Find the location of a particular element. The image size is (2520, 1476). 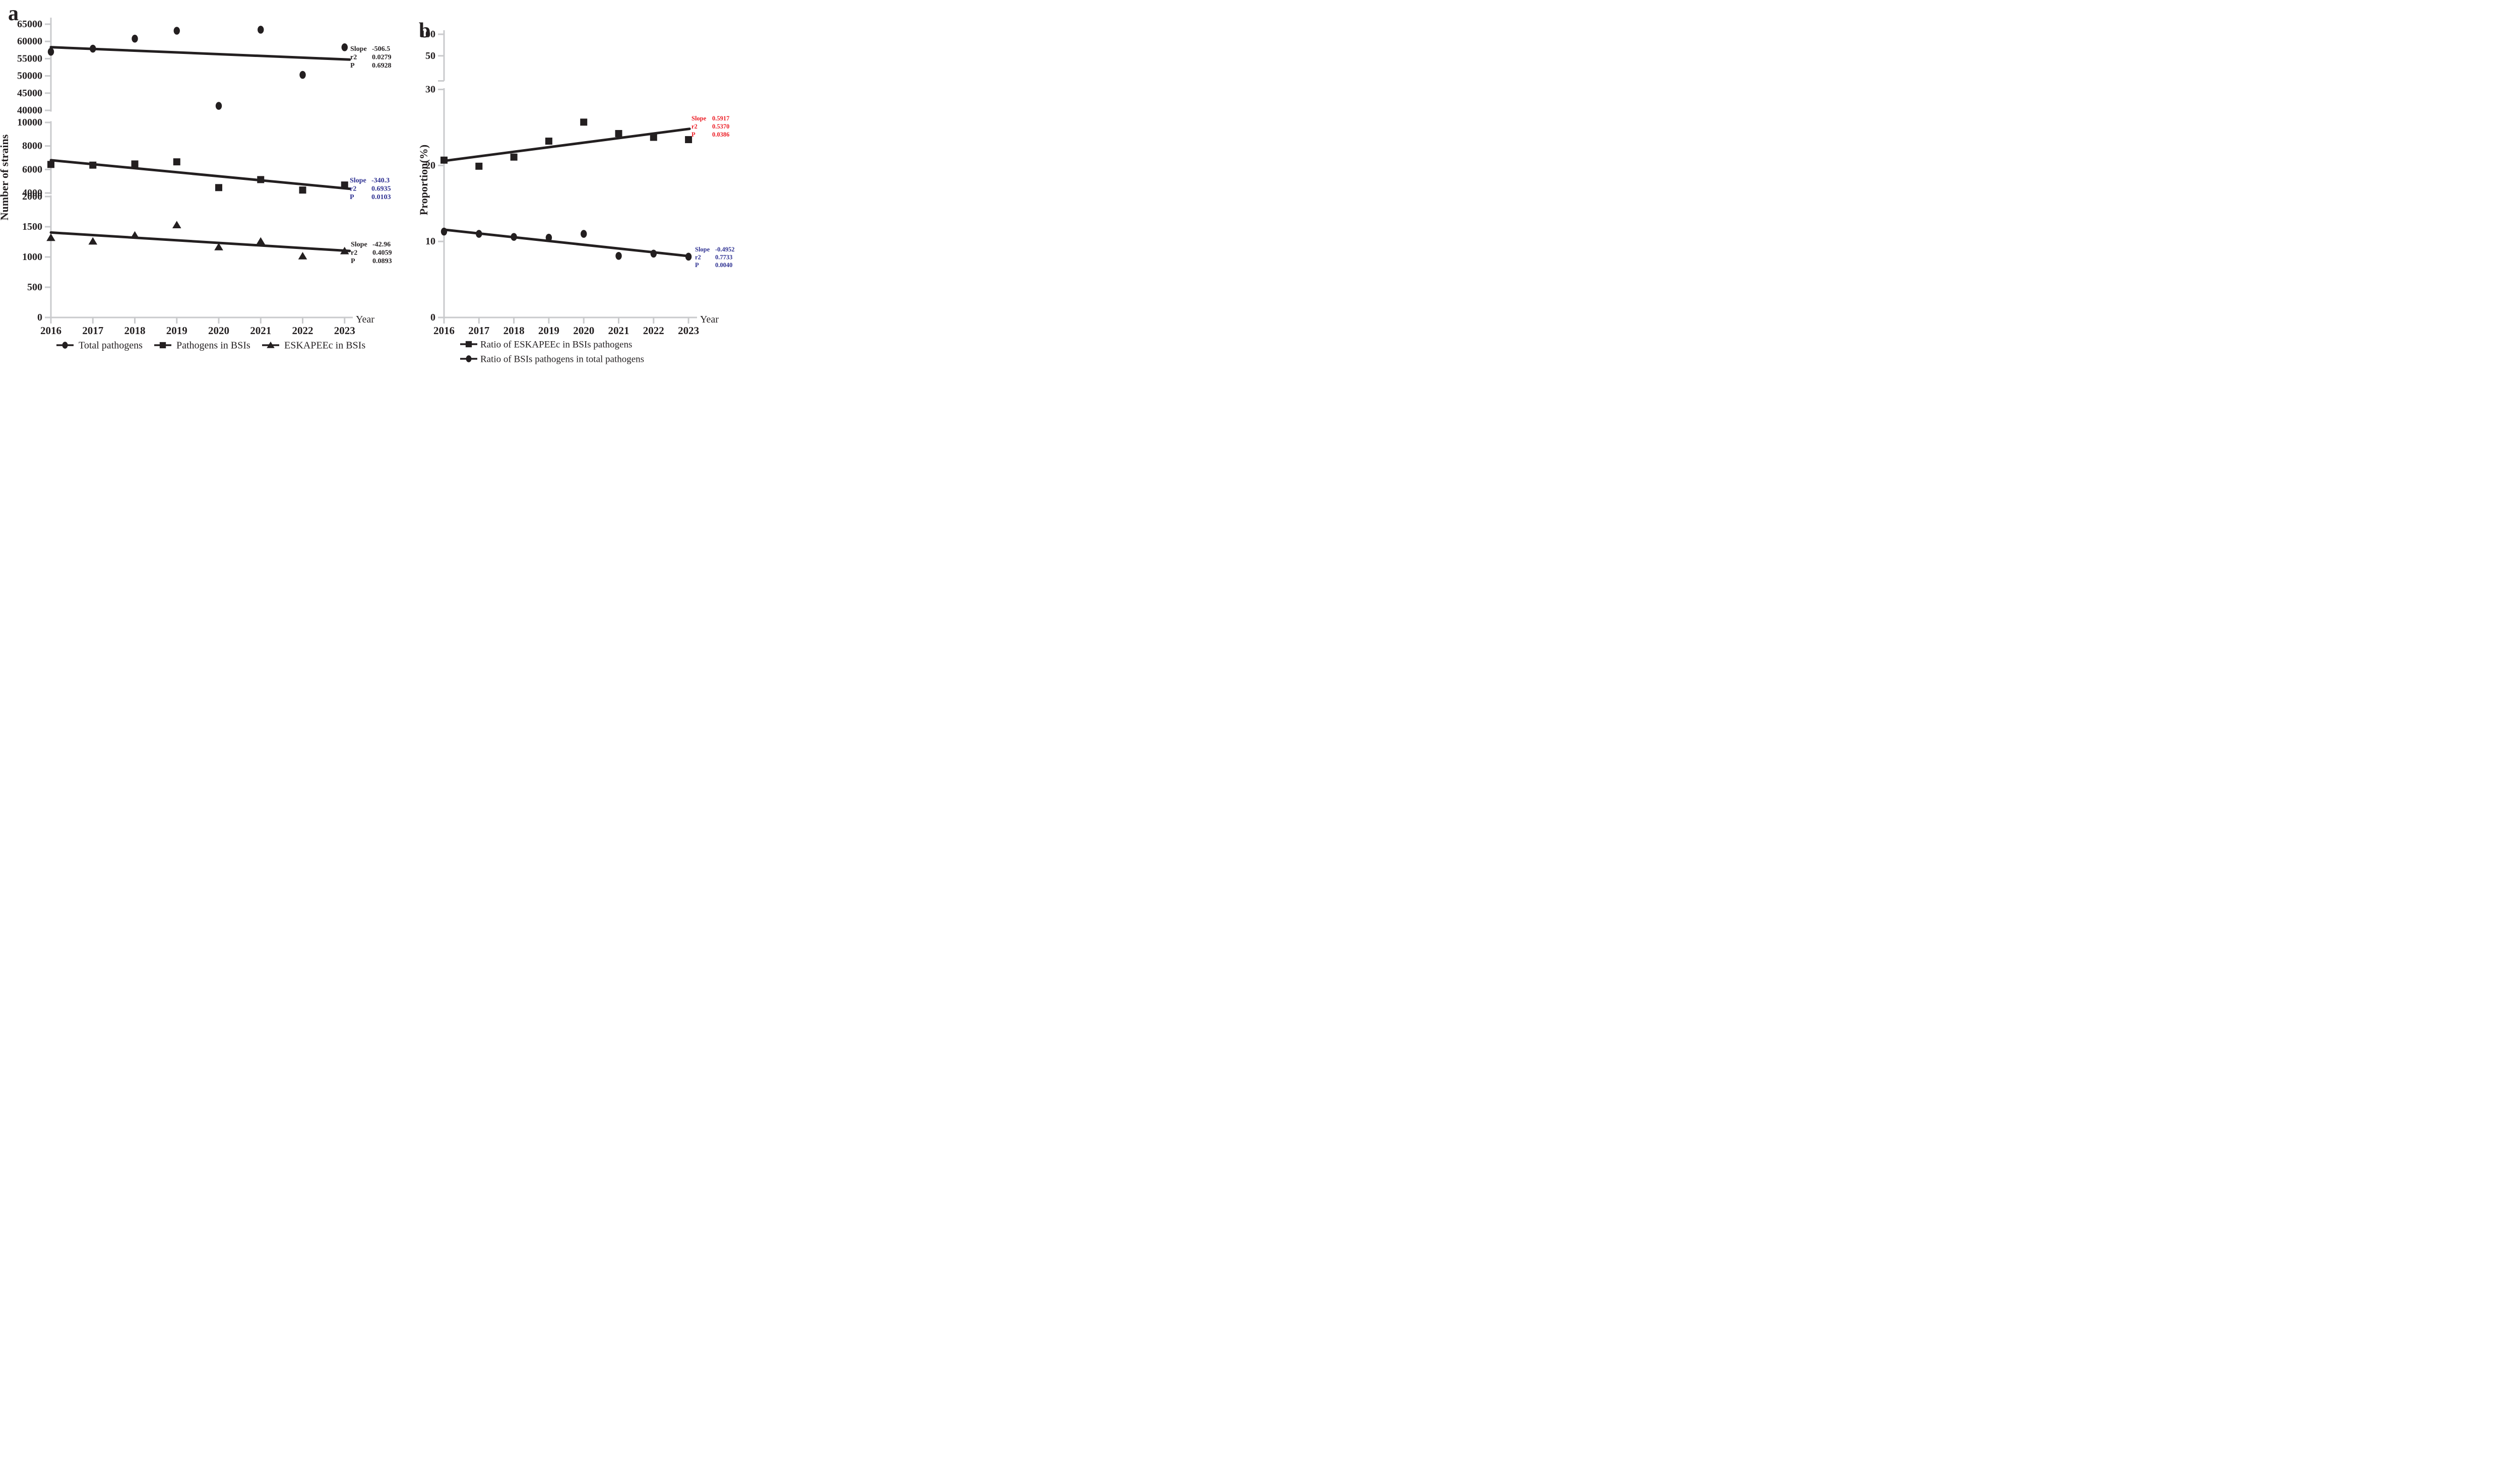

svg-text: -0.4952 is located at coordinates (725, 250).